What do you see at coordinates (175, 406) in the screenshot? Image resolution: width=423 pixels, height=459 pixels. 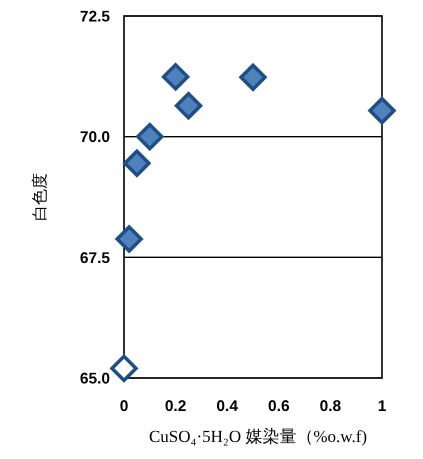 I see `x-tick-label: 0.2` at bounding box center [175, 406].